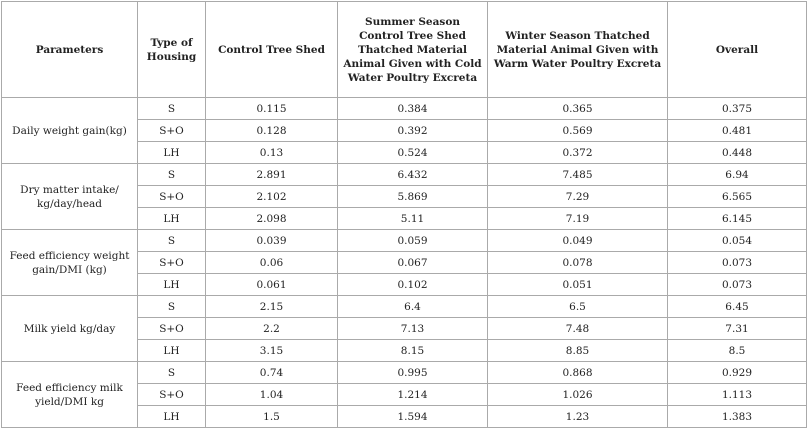  What do you see at coordinates (271, 284) in the screenshot?
I see `value-cell: 0.061` at bounding box center [271, 284].